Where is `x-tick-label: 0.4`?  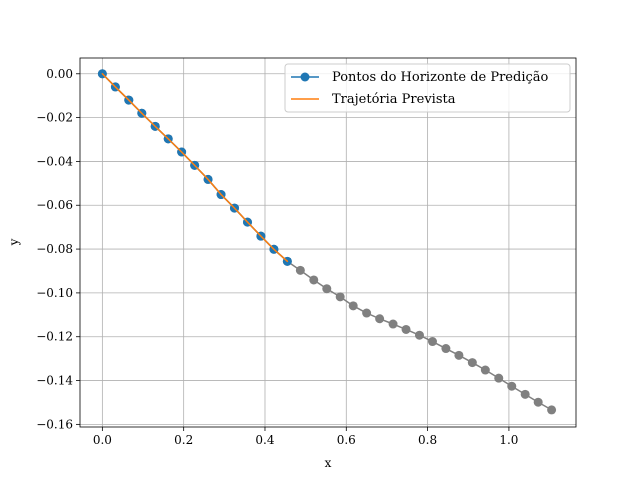 x-tick-label: 0.4 is located at coordinates (264, 440).